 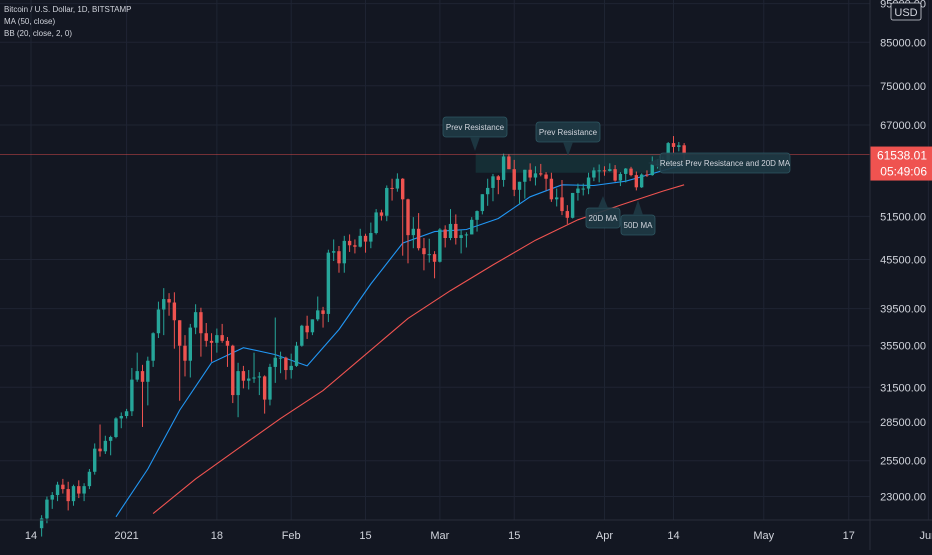 I want to click on x-tick-label: 15, so click(x=365, y=536).